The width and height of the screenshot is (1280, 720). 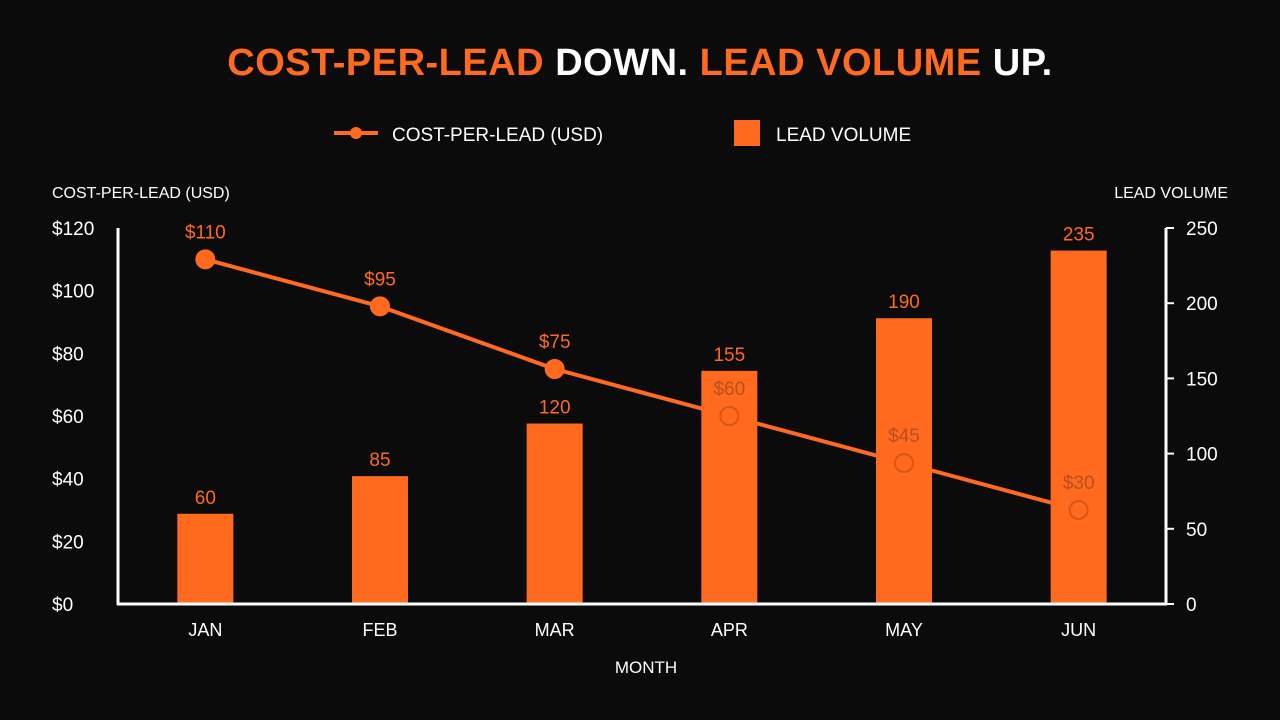 What do you see at coordinates (205, 498) in the screenshot?
I see `bar-value-label: 60` at bounding box center [205, 498].